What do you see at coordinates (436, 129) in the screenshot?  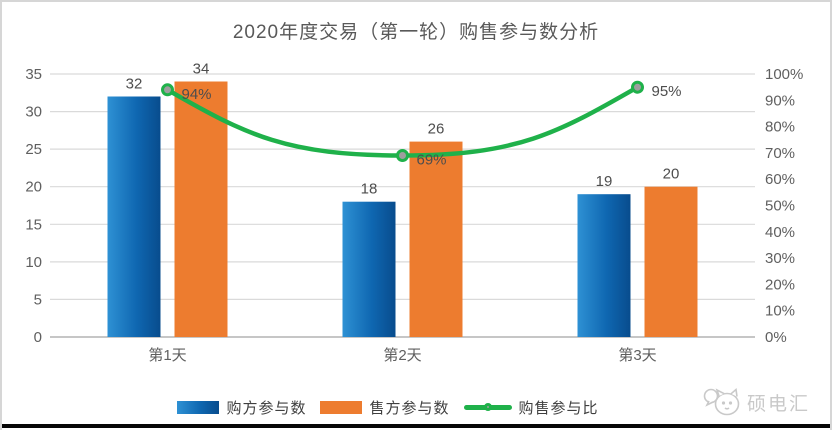 I see `bar-value-label: 26` at bounding box center [436, 129].